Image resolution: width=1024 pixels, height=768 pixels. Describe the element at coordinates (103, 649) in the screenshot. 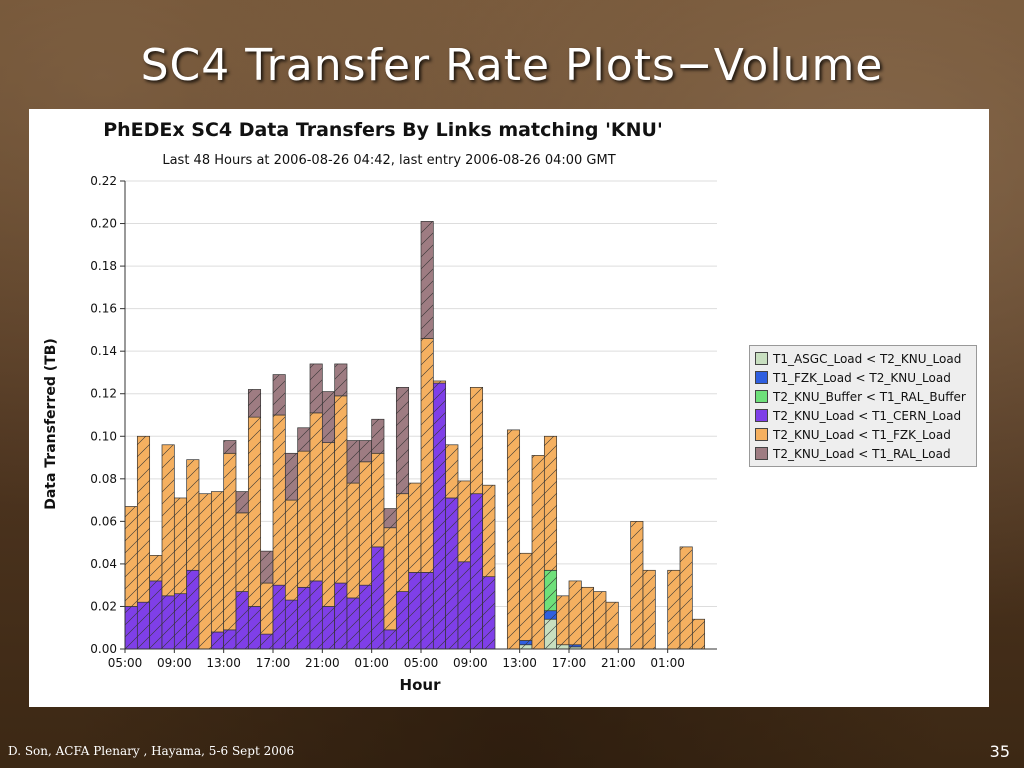

I see `y-tick-label: 0.00` at that location.